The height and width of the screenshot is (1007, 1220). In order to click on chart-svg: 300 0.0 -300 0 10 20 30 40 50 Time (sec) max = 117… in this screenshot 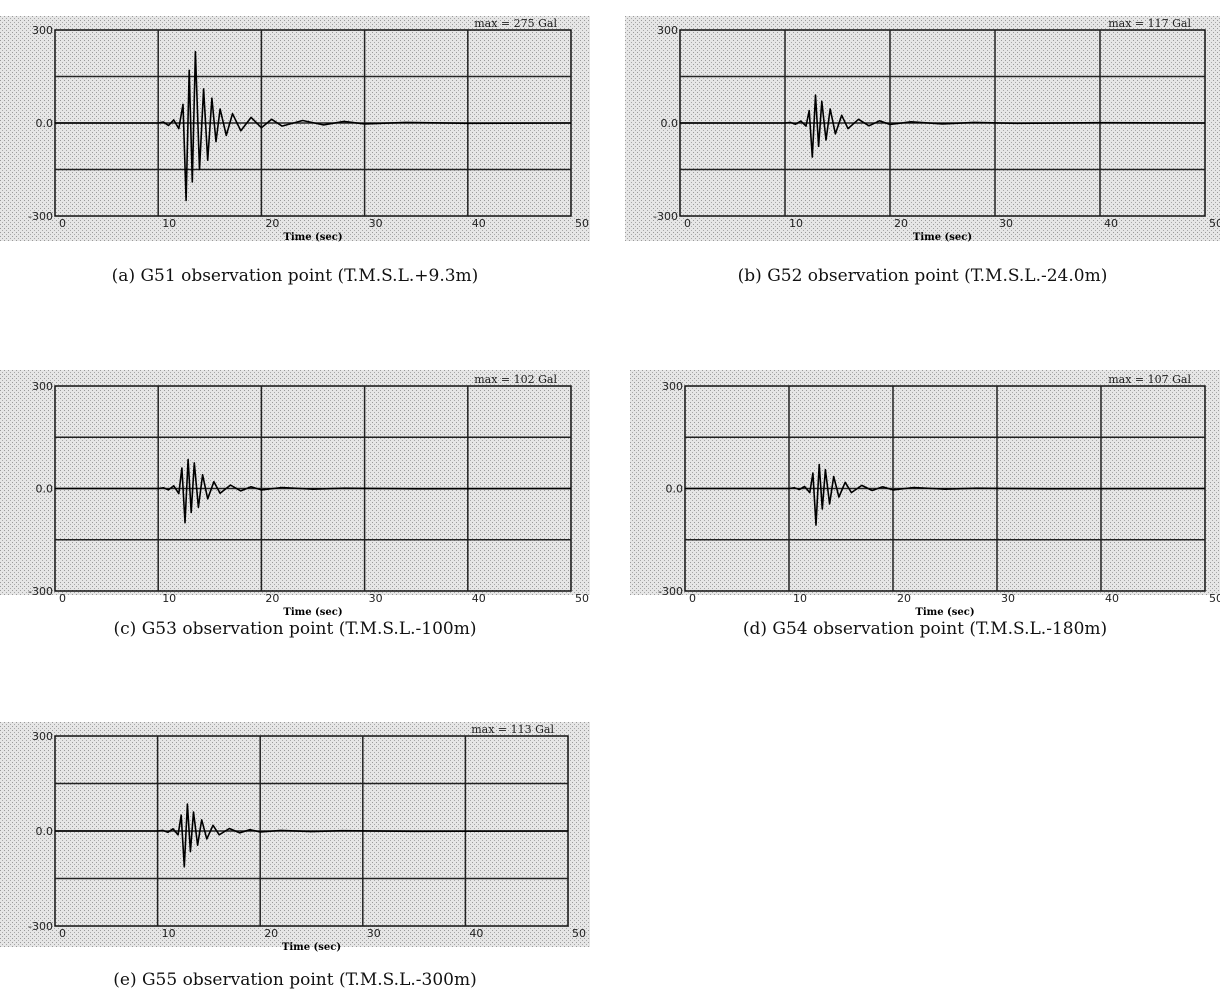, I will do `click(922, 129)`.